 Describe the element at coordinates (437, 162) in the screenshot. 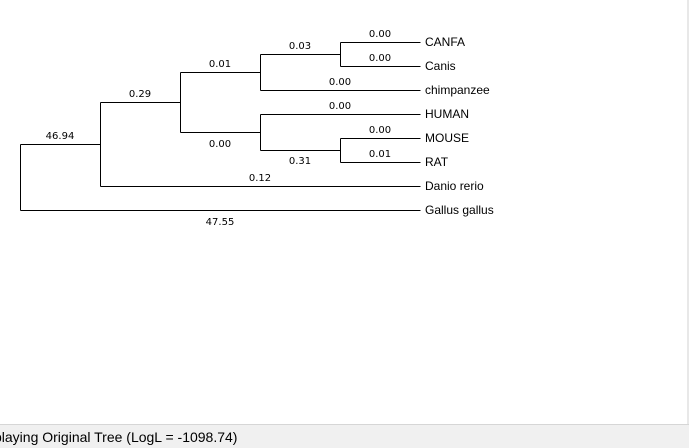

I see `taxon-label-rat: RAT` at that location.